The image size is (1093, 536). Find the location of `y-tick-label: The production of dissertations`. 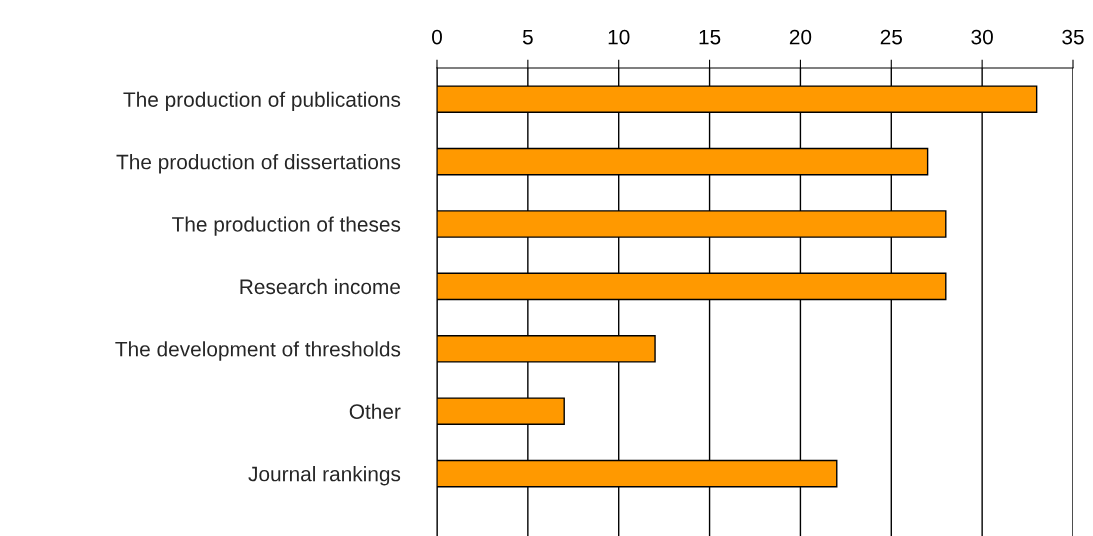

y-tick-label: The production of dissertations is located at coordinates (258, 164).